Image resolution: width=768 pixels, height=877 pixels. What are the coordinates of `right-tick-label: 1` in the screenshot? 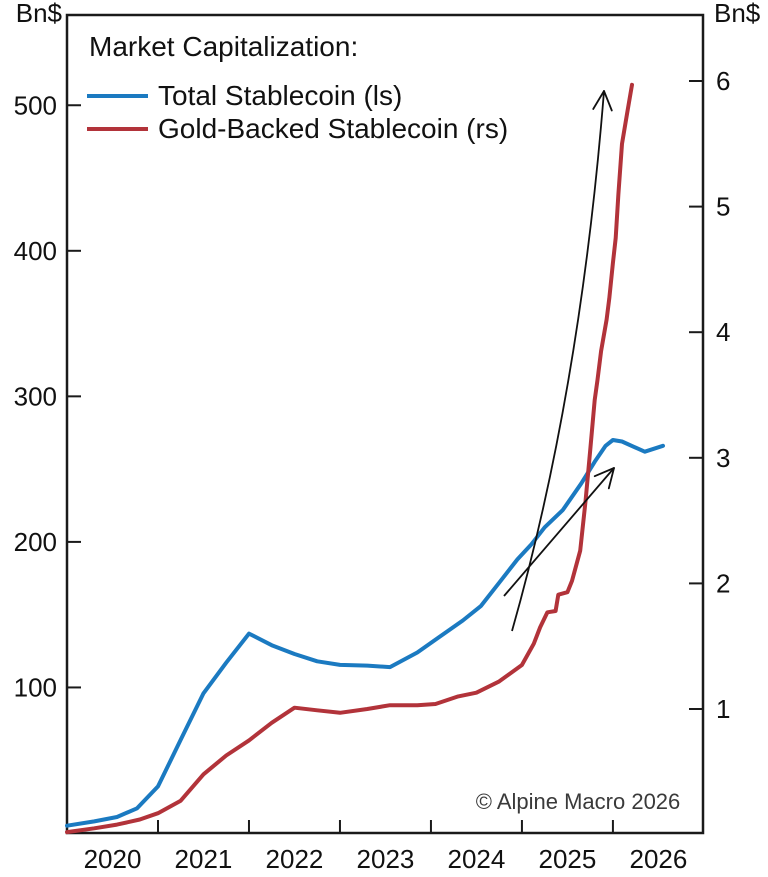 It's located at (723, 709).